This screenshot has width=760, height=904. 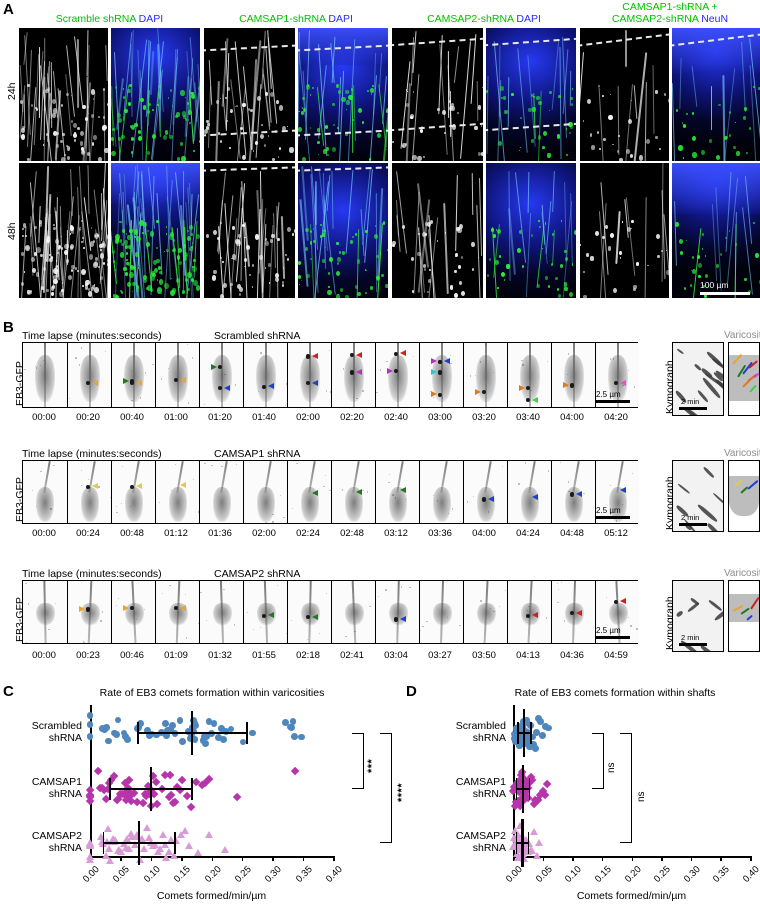 I want to click on panel-a-micrograph-r0c0-merge, so click(x=155, y=94).